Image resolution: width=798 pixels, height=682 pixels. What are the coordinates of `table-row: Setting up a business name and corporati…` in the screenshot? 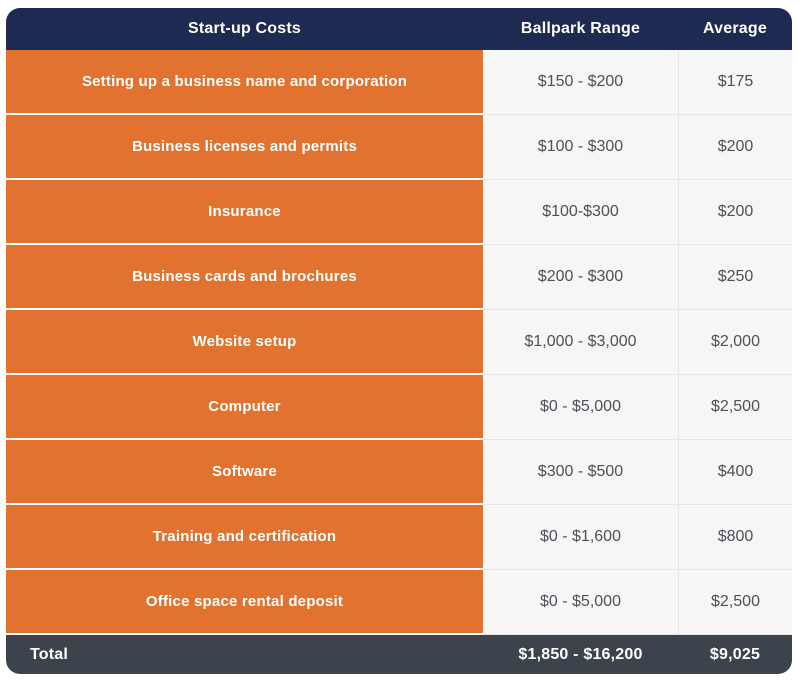 It's located at (399, 82).